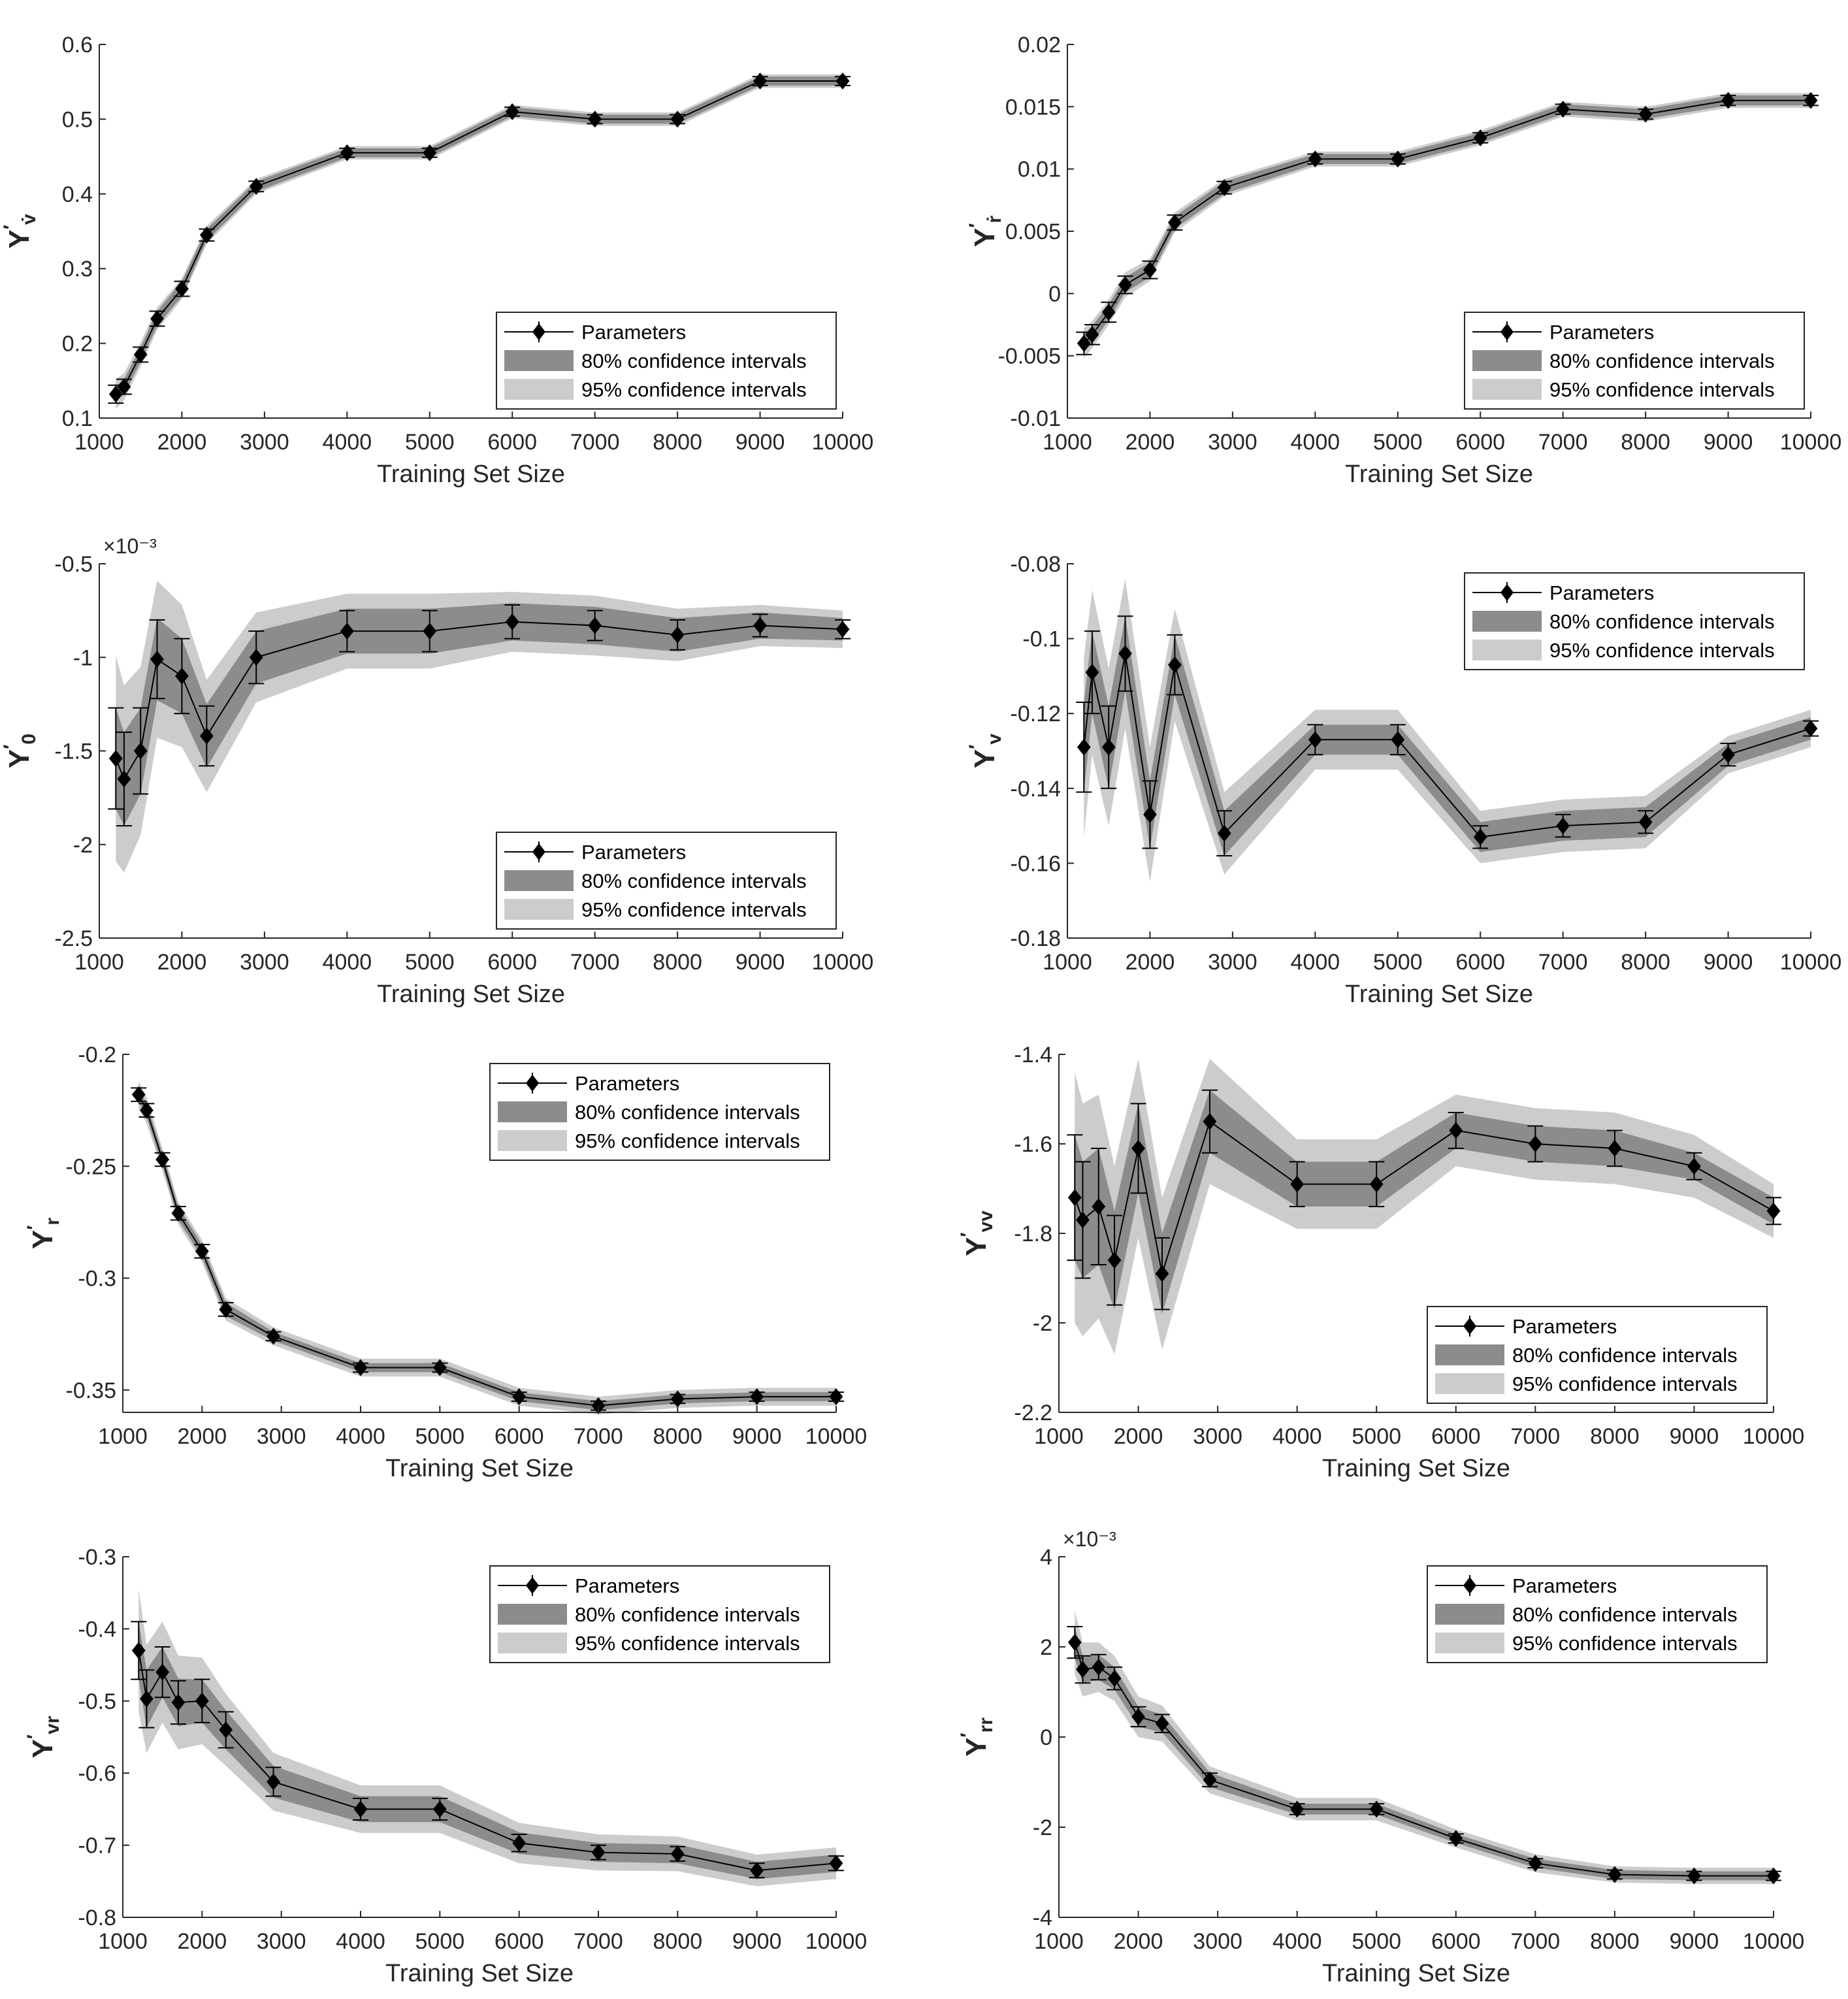 The height and width of the screenshot is (1999, 1848). I want to click on series-line, so click(487, 1250).